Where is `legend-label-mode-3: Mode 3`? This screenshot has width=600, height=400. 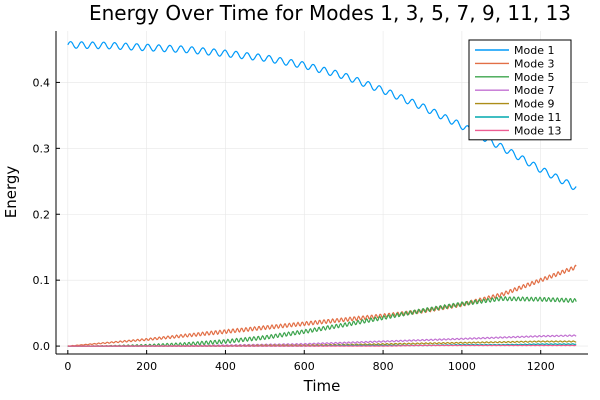
legend-label-mode-3: Mode 3 is located at coordinates (534, 63).